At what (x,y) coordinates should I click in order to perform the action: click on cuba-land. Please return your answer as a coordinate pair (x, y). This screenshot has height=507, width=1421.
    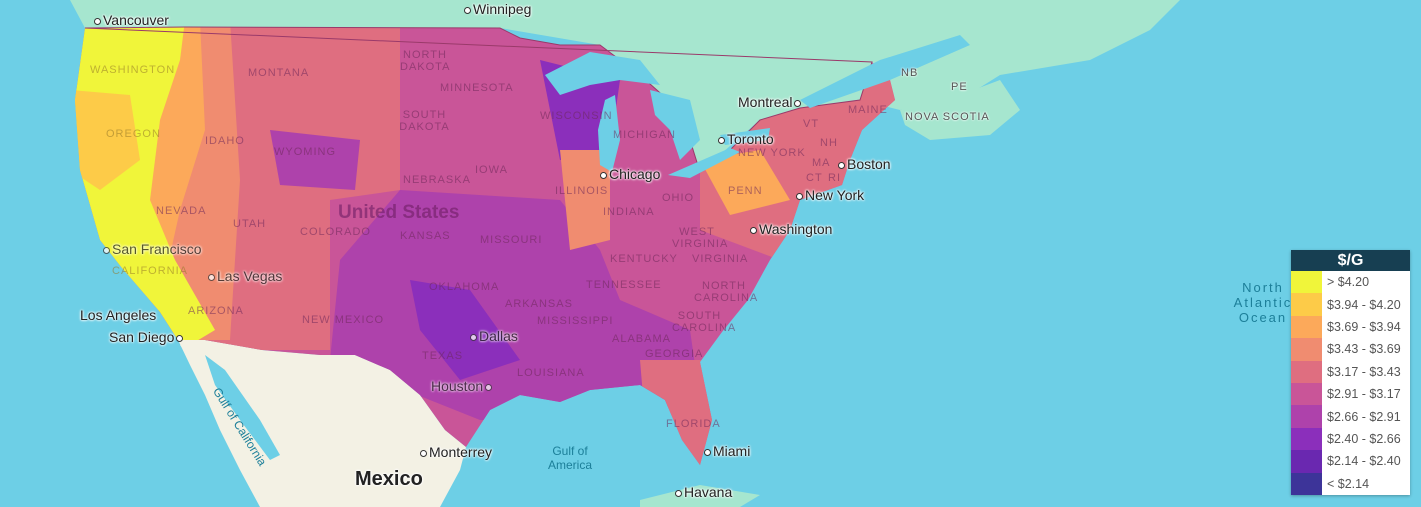
    Looking at the image, I should click on (700, 496).